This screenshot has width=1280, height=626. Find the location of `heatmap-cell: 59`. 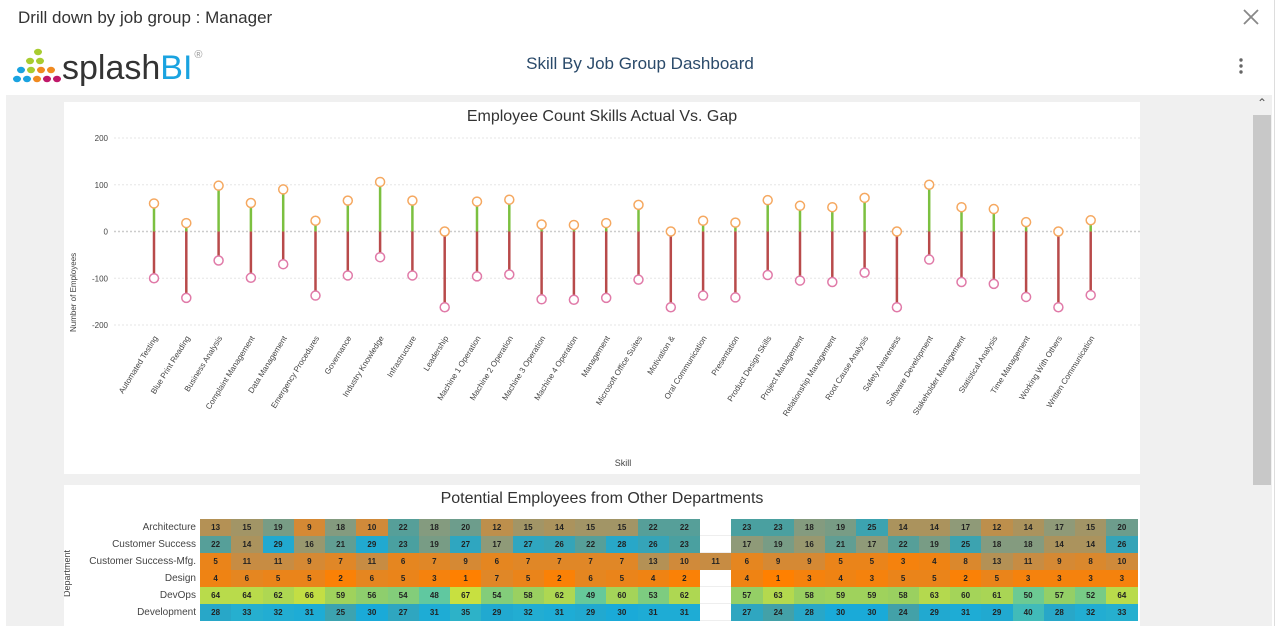

heatmap-cell: 59 is located at coordinates (872, 595).